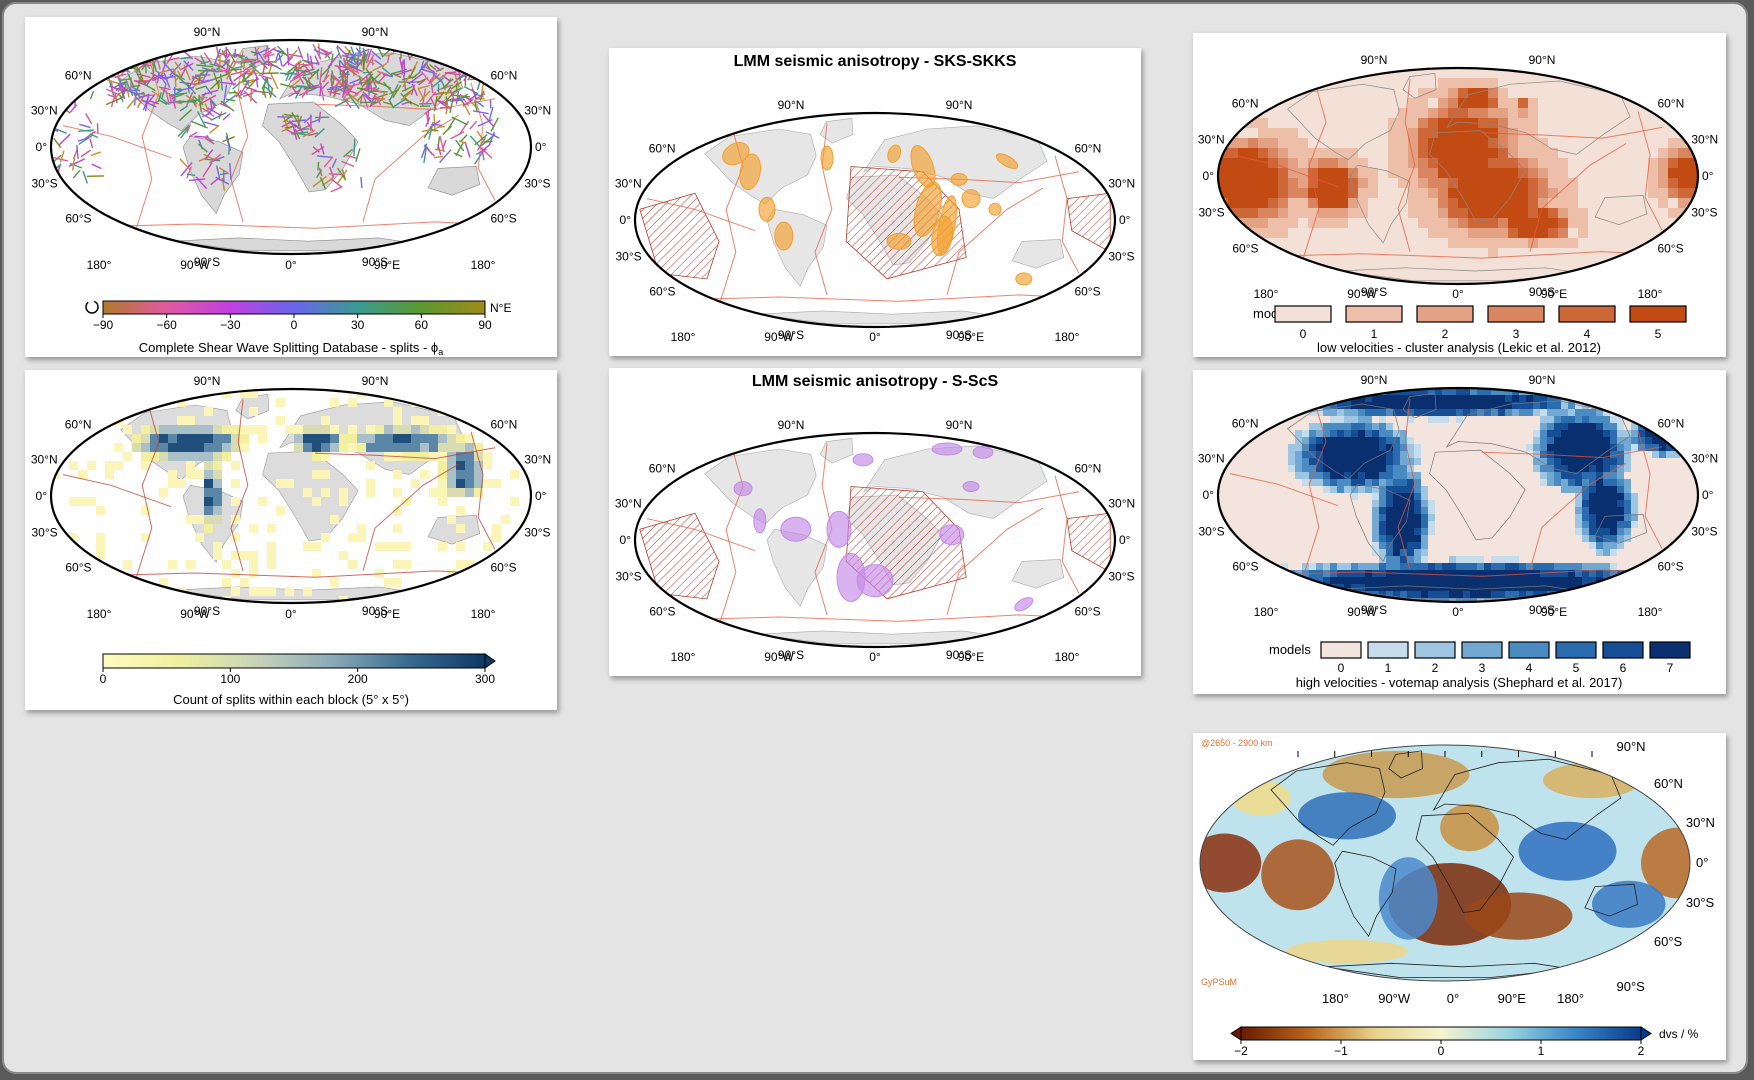 The image size is (1754, 1080). What do you see at coordinates (1542, 610) in the screenshot?
I see `lat-label-bottom-right: 90°S` at bounding box center [1542, 610].